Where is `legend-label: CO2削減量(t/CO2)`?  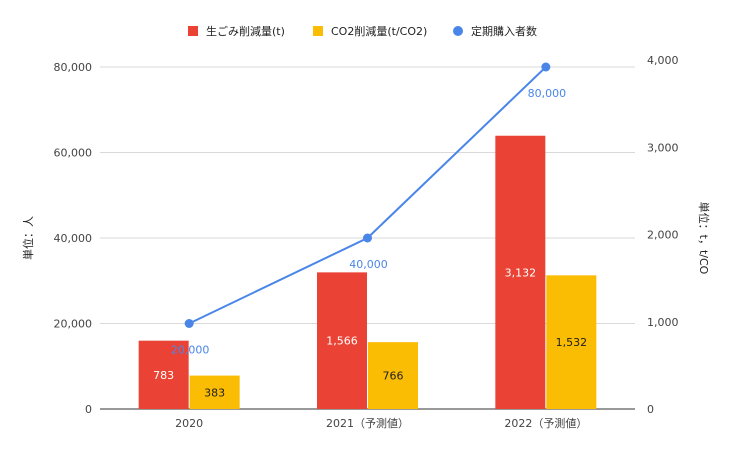
legend-label: CO2削減量(t/CO2) is located at coordinates (379, 31).